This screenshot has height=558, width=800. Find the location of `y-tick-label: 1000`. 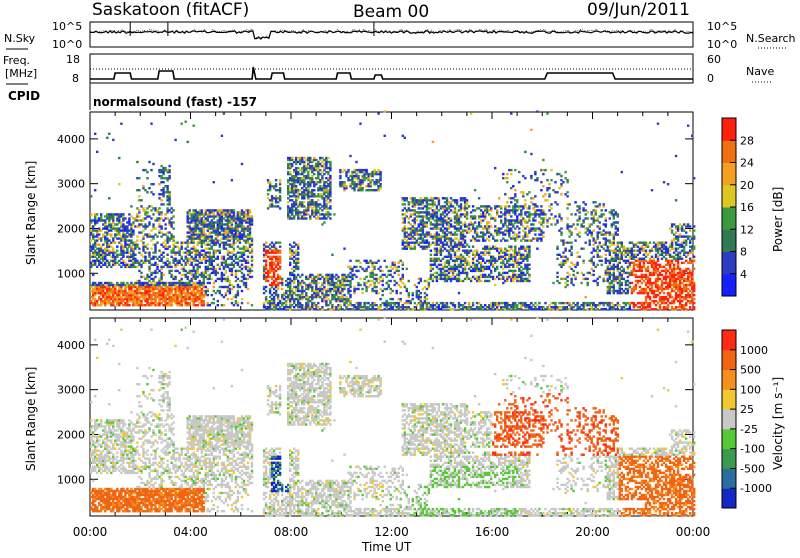

y-tick-label: 1000 is located at coordinates (71, 273).